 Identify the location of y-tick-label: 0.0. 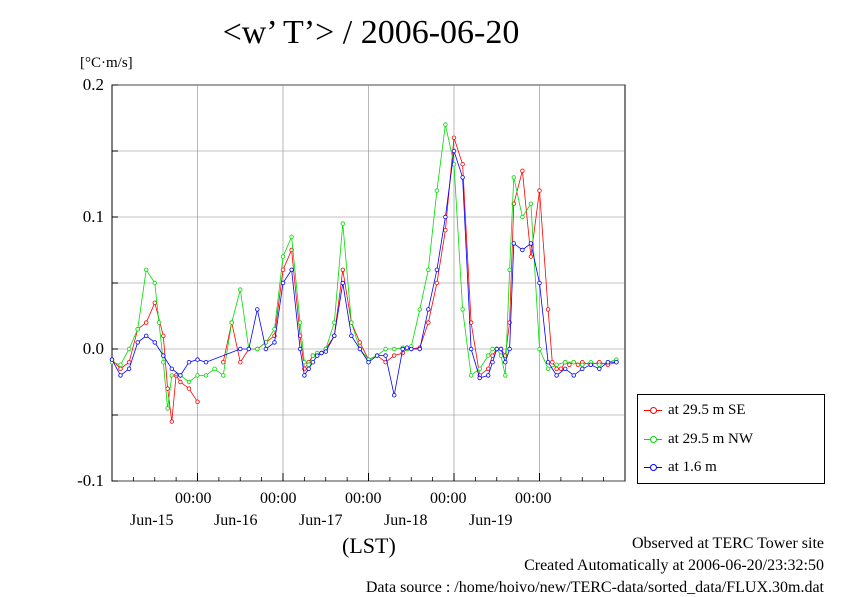
(93, 348).